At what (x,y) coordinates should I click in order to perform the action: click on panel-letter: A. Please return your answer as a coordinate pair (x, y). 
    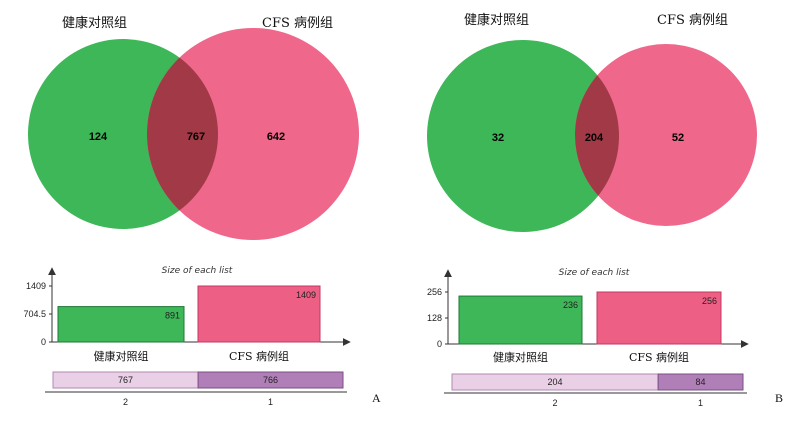
    Looking at the image, I should click on (376, 398).